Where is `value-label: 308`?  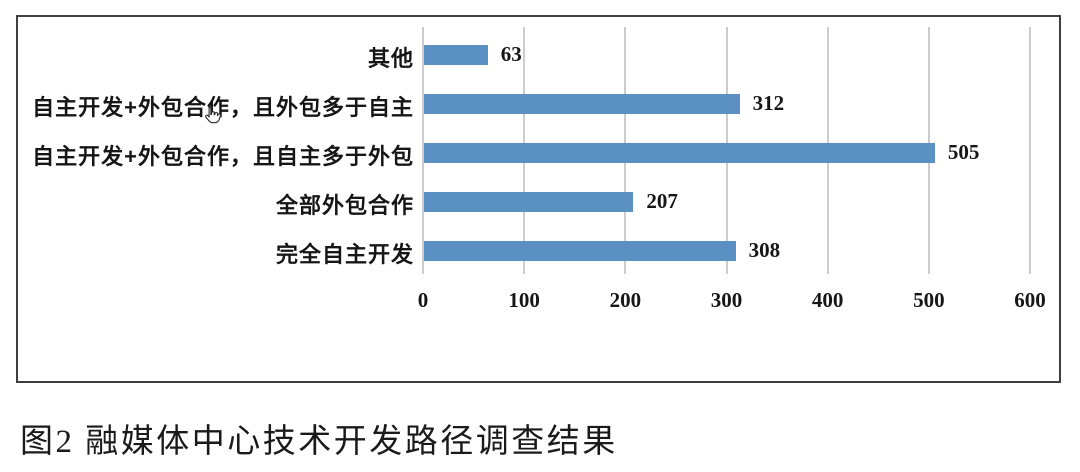
value-label: 308 is located at coordinates (764, 250).